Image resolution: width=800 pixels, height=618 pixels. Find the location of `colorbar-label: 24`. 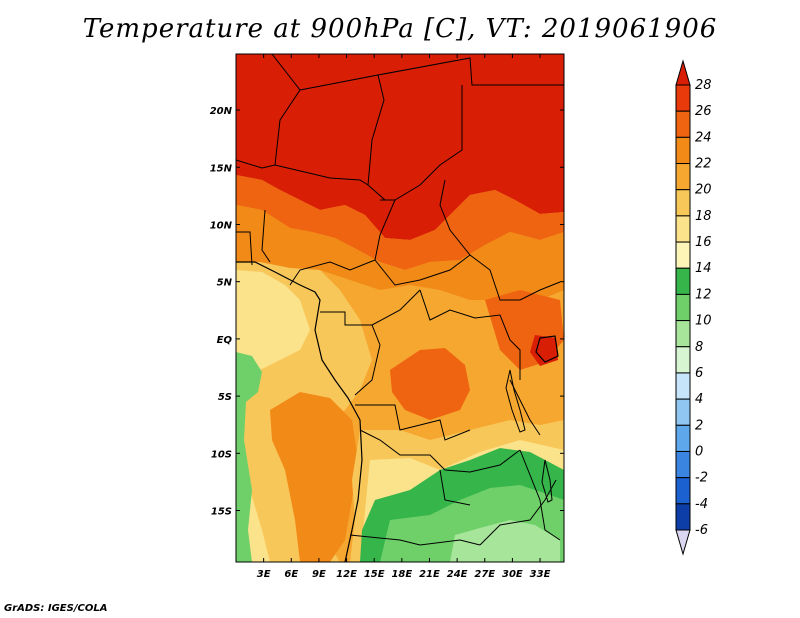

colorbar-label: 24 is located at coordinates (703, 137).